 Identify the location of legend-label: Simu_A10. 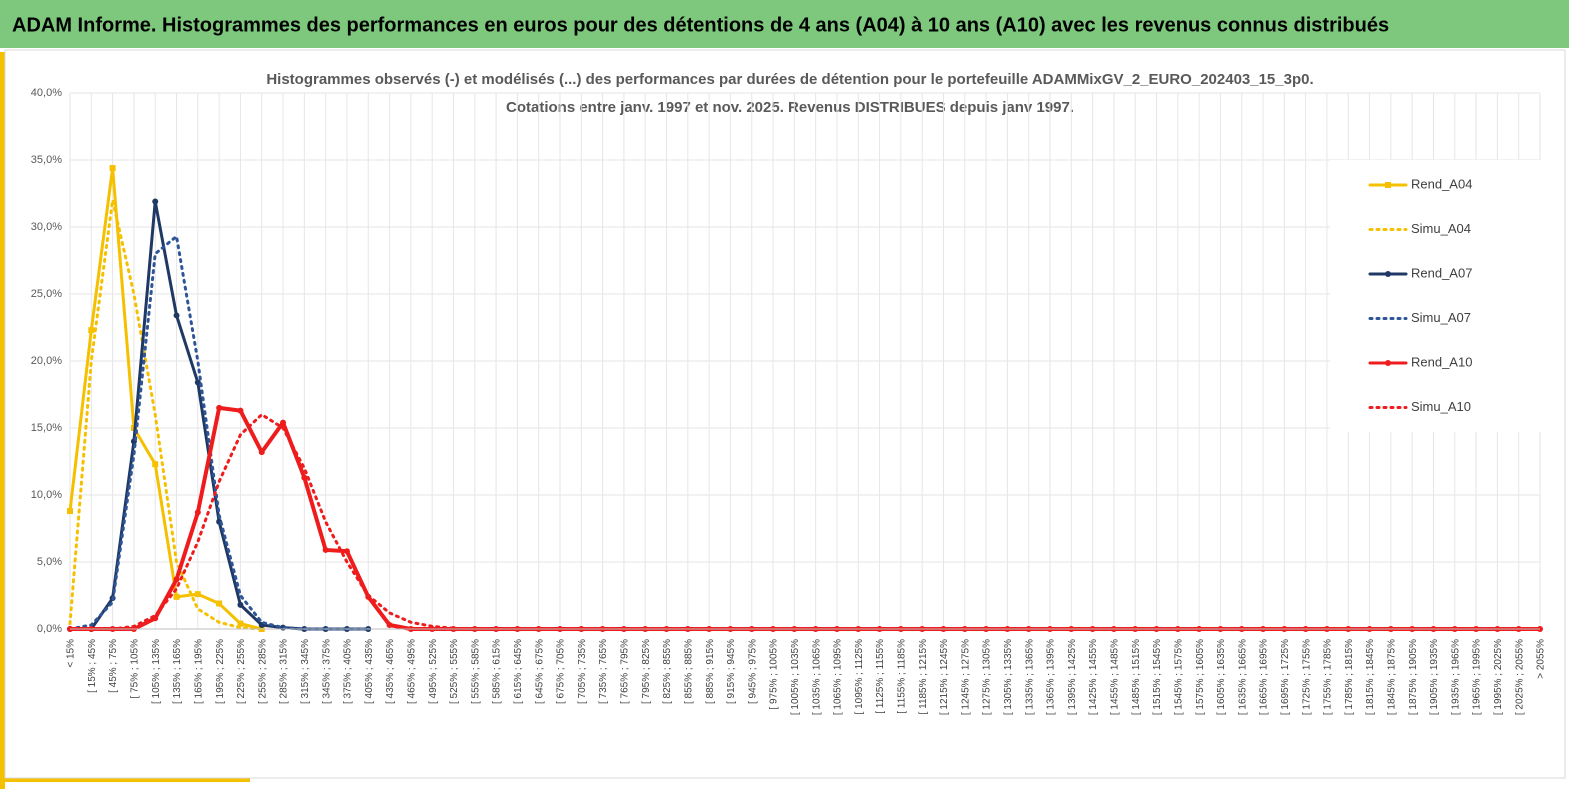
(1441, 406).